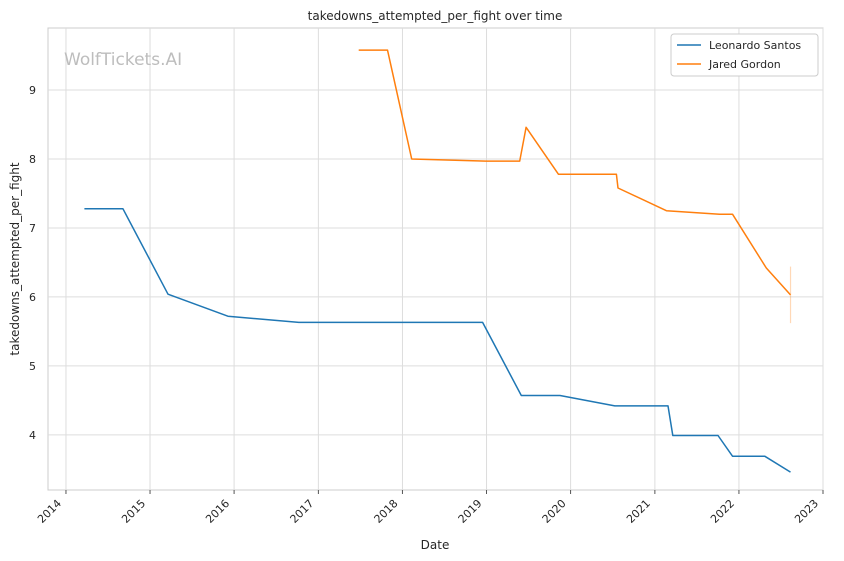  I want to click on y-tick-label-8: 8, so click(32, 159).